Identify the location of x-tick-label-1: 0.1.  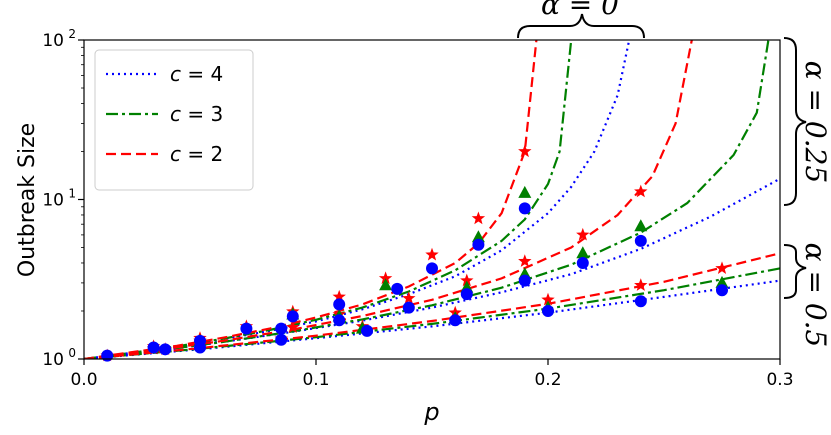
(315, 380).